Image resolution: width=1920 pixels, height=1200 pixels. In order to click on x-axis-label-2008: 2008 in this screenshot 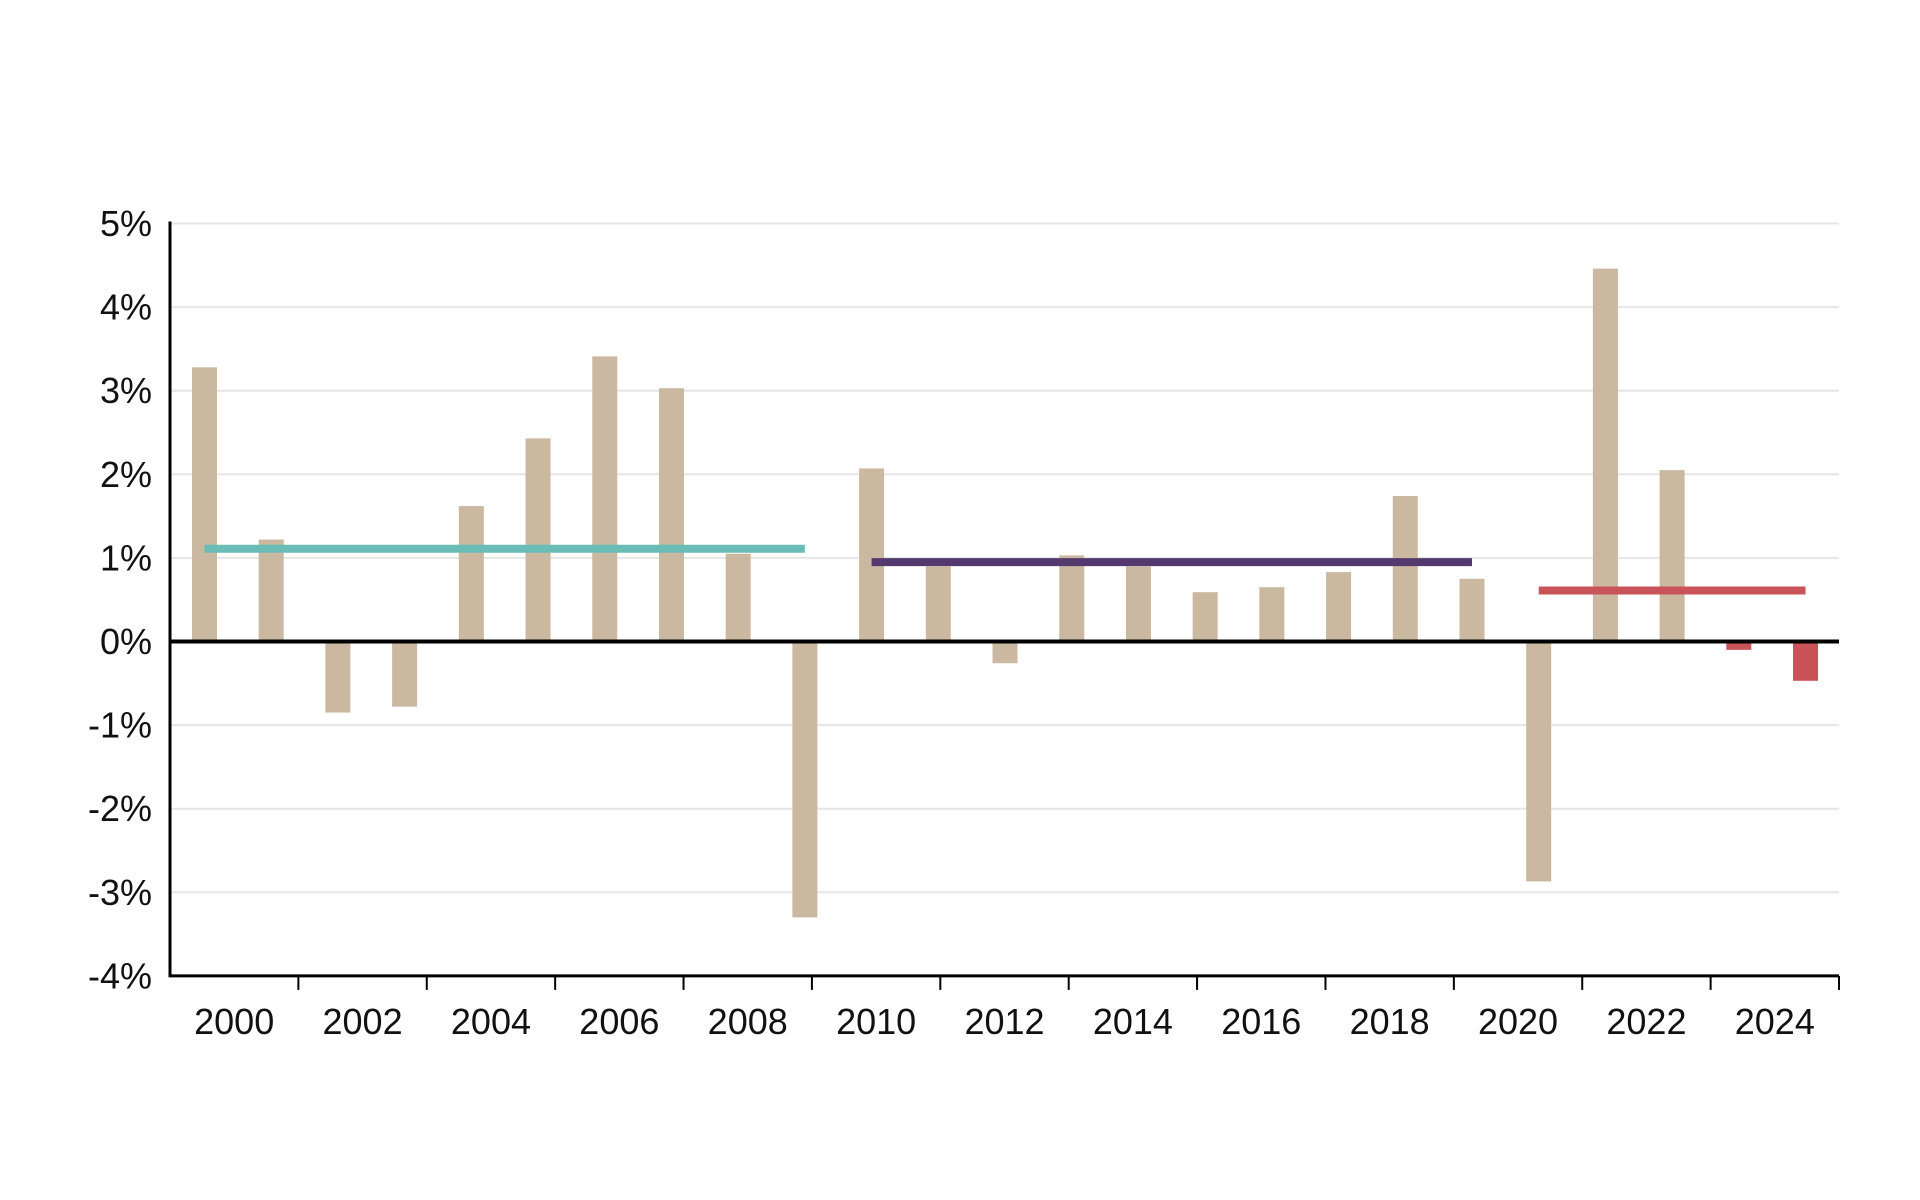, I will do `click(748, 1021)`.